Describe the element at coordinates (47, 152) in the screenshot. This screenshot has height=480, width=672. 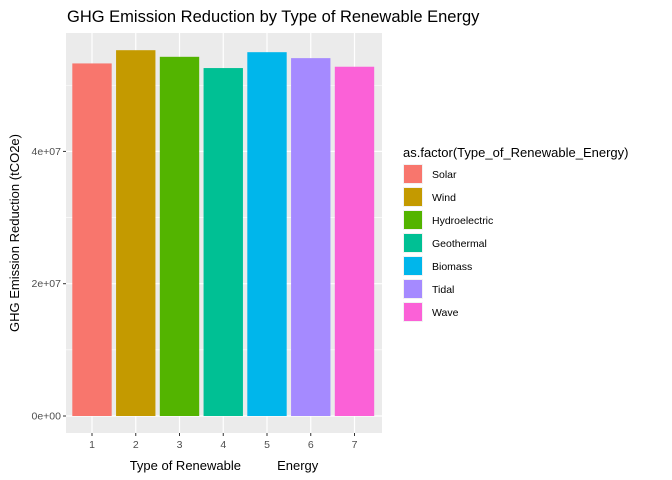
I see `y-tick-label: 4e+07` at that location.